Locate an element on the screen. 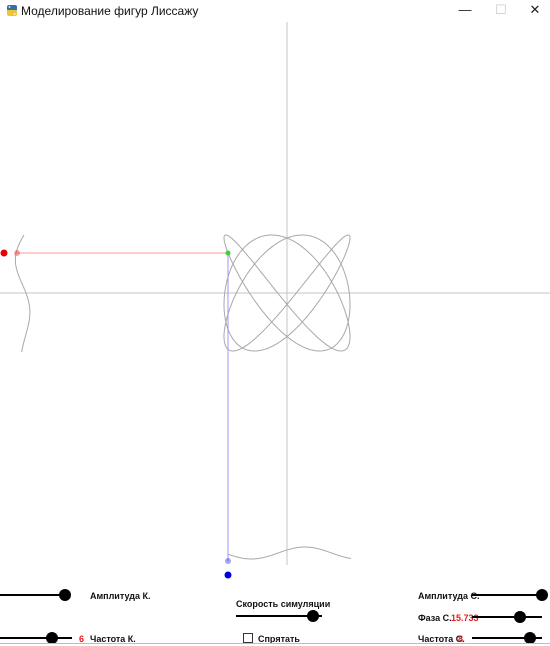 The height and width of the screenshot is (646, 550). simulation-speed-knob is located at coordinates (313, 616).